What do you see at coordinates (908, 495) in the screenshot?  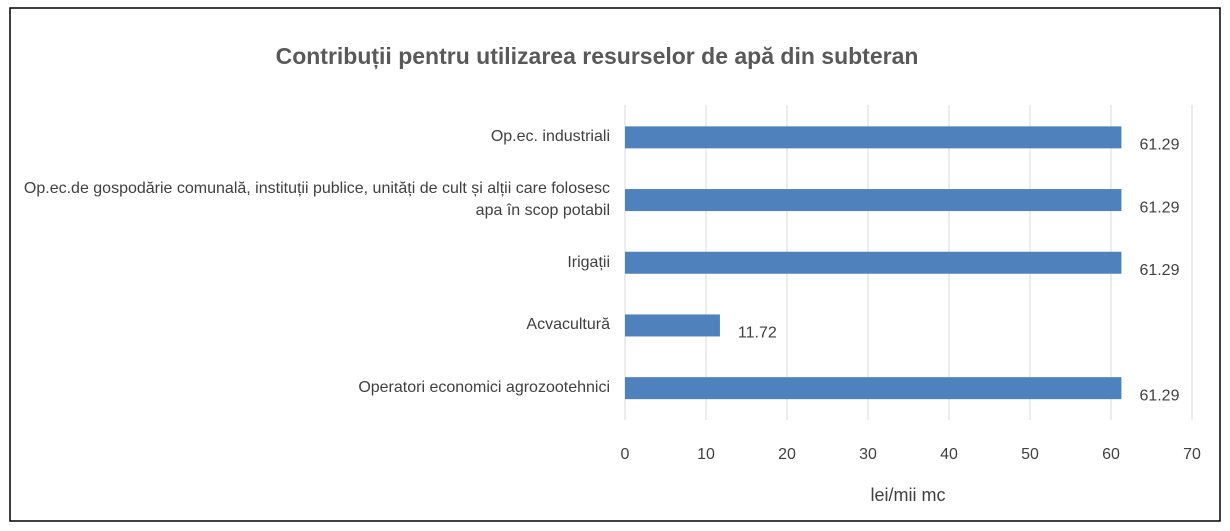 I see `x-axis-title: lei/mii mc` at bounding box center [908, 495].